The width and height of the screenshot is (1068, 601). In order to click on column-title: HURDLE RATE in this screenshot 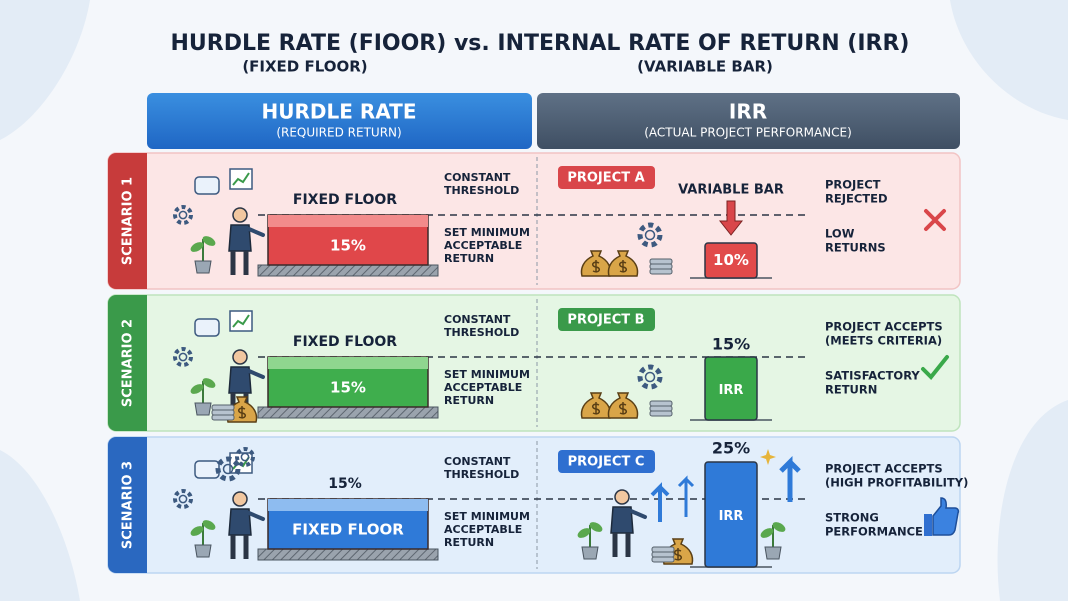, I will do `click(339, 112)`.